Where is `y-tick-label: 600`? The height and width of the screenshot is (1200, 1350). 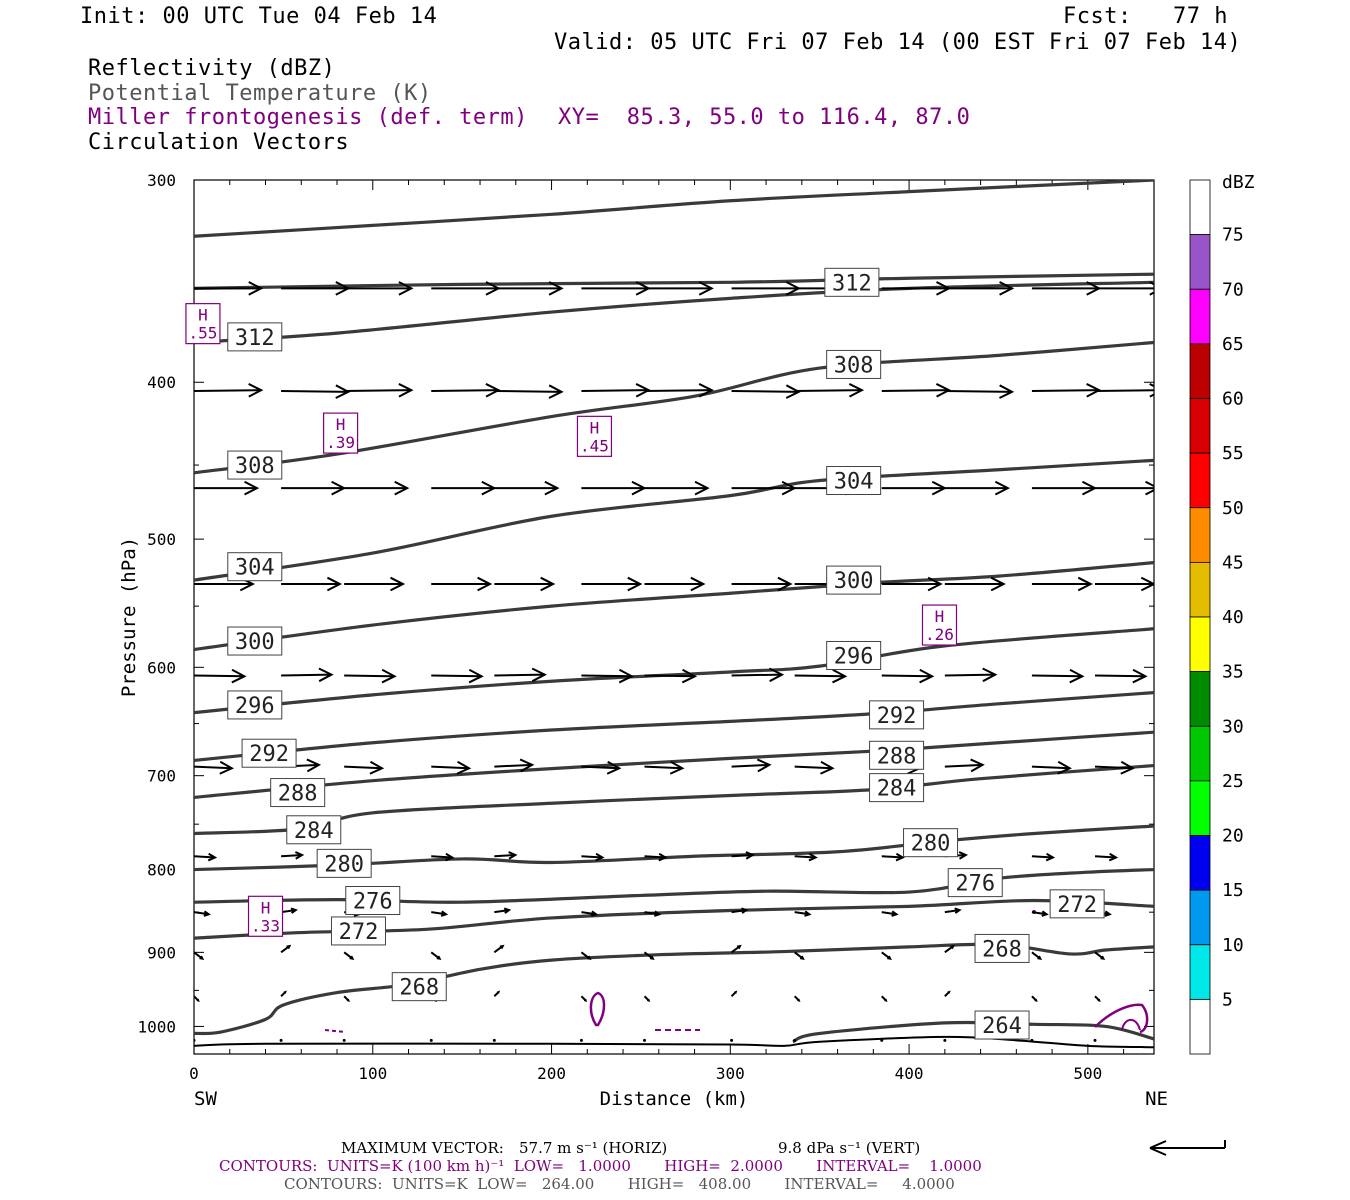 y-tick-label: 600 is located at coordinates (161, 667).